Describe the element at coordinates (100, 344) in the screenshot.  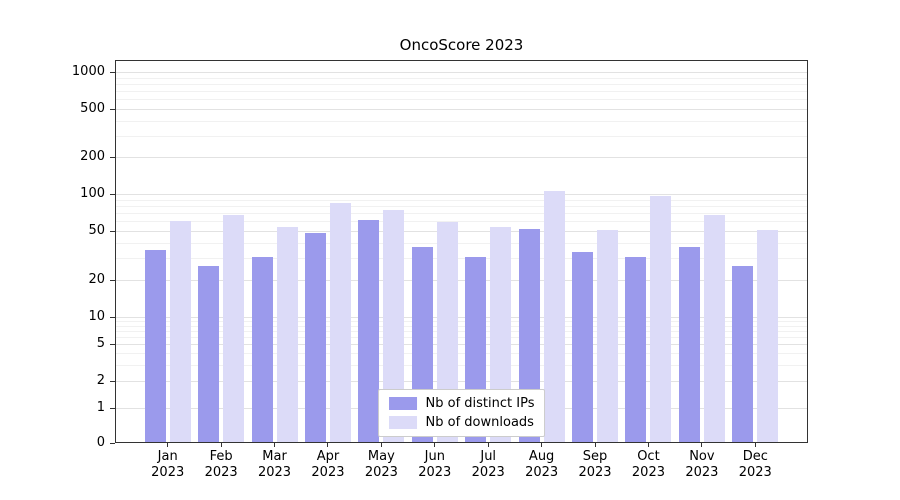
I see `y-tick-label-5: 5` at that location.